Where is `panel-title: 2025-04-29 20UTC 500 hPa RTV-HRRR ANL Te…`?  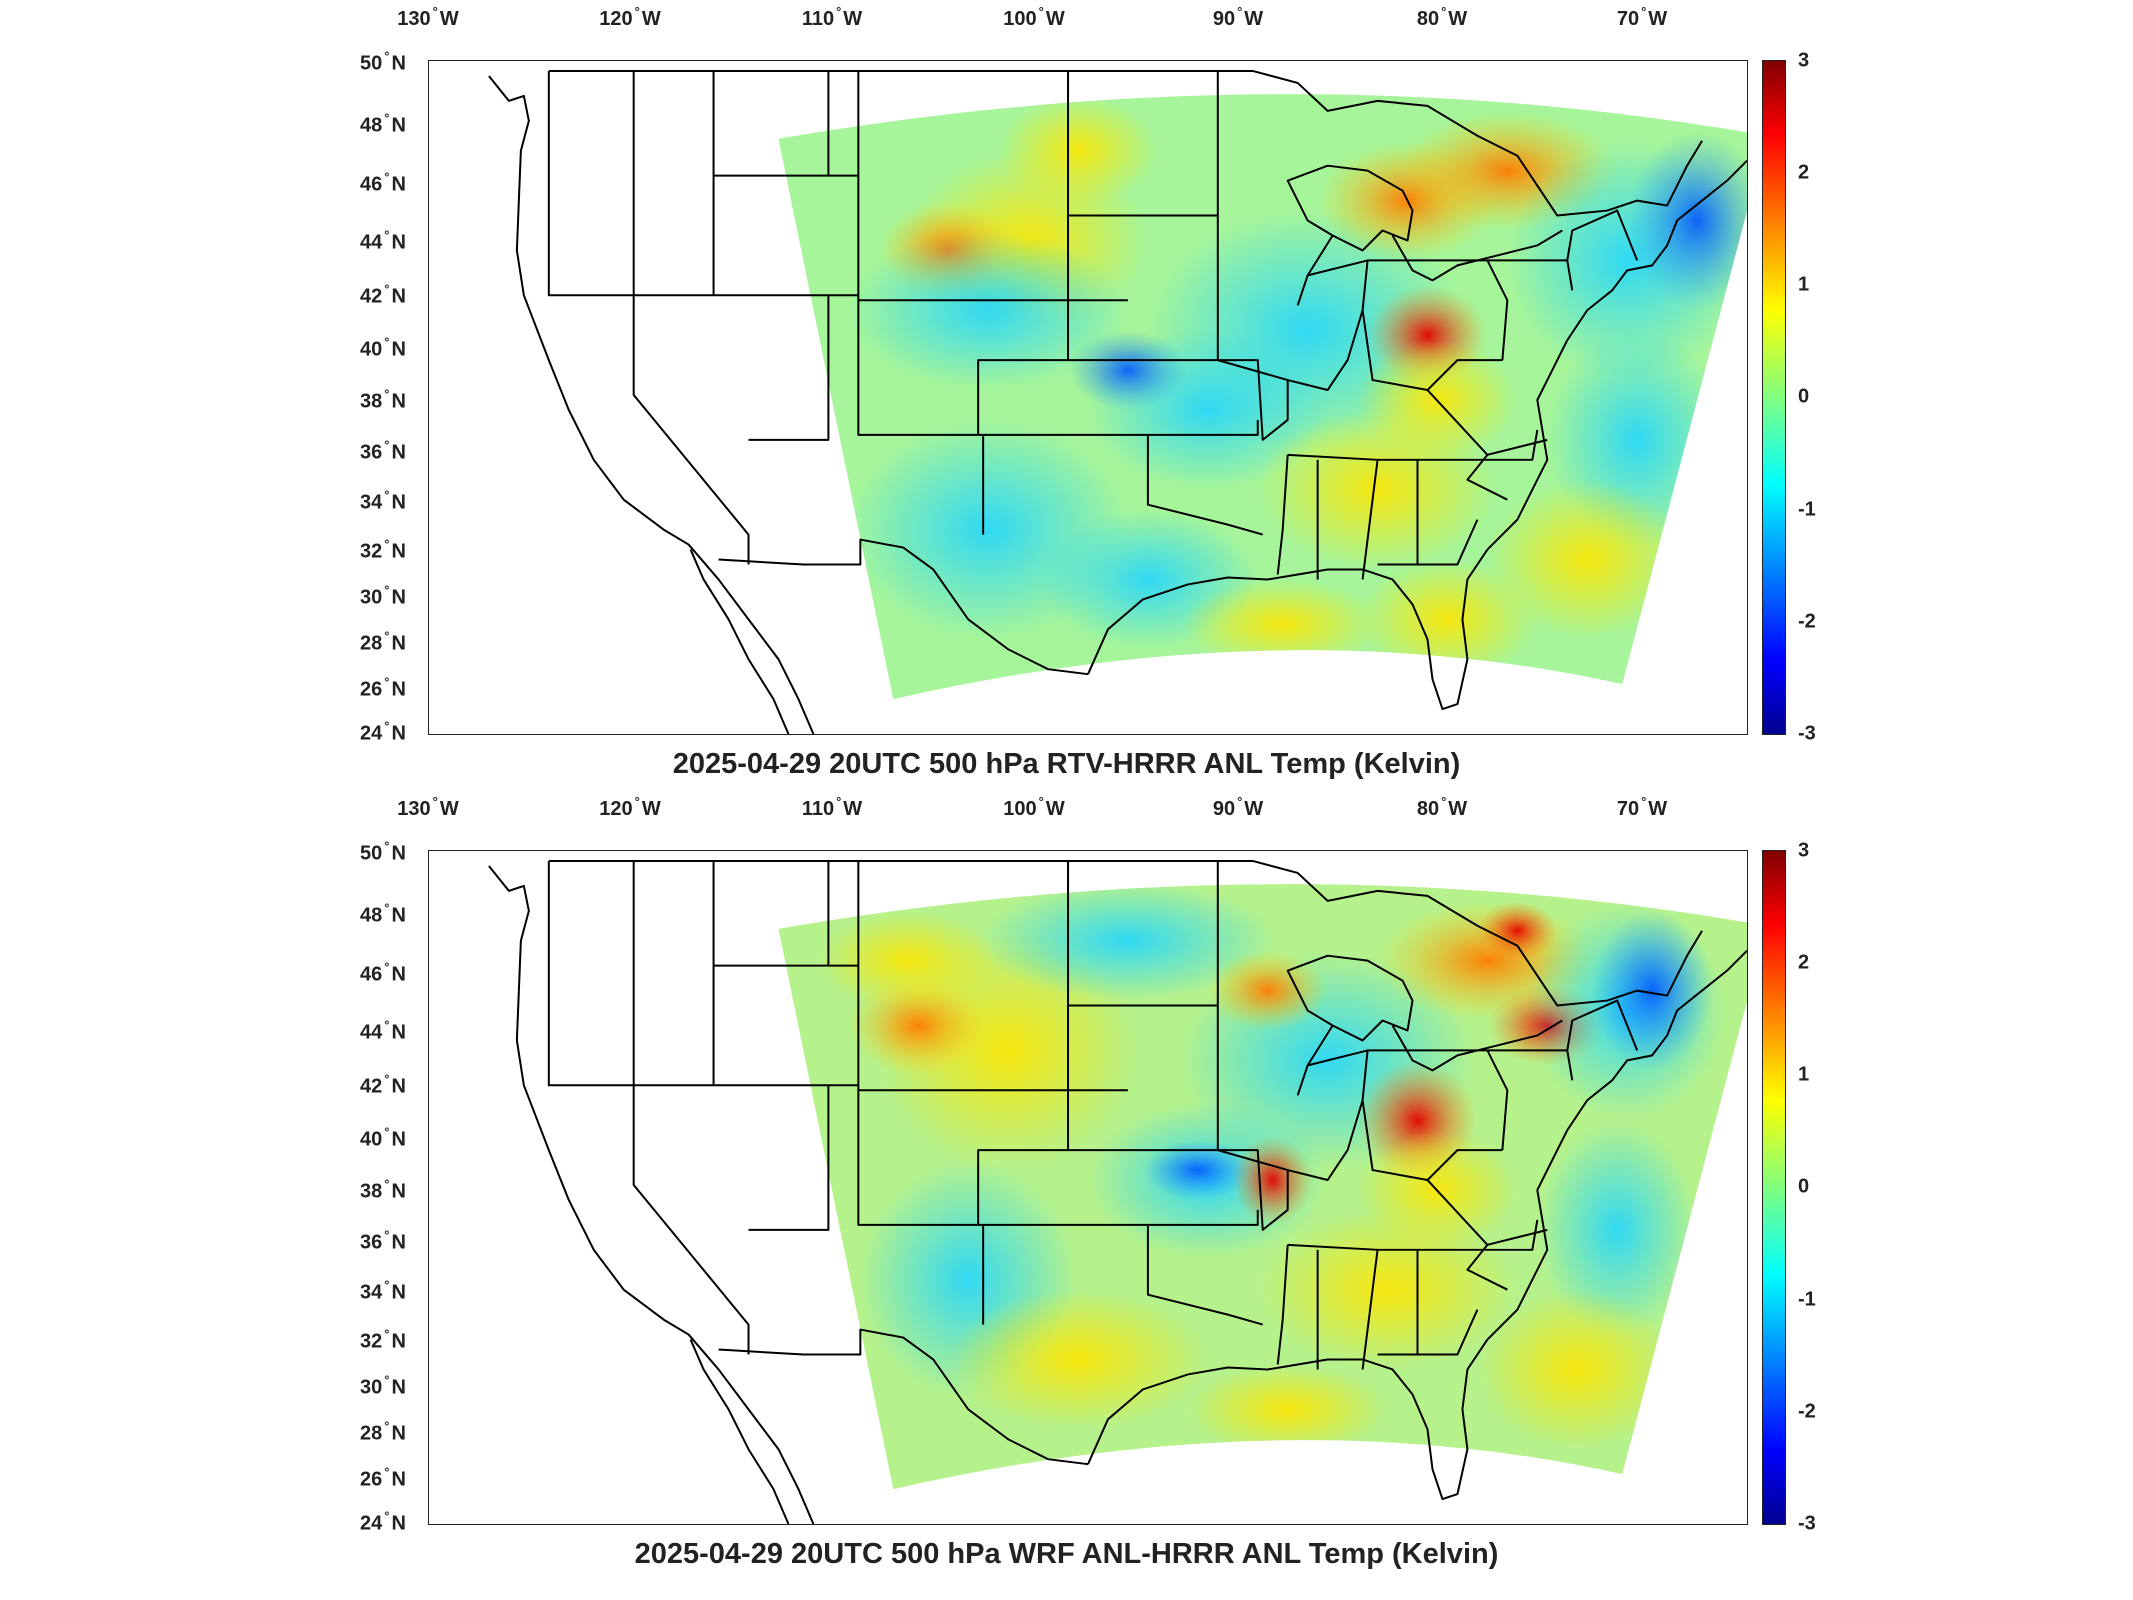 panel-title: 2025-04-29 20UTC 500 hPa RTV-HRRR ANL Te… is located at coordinates (1066, 764).